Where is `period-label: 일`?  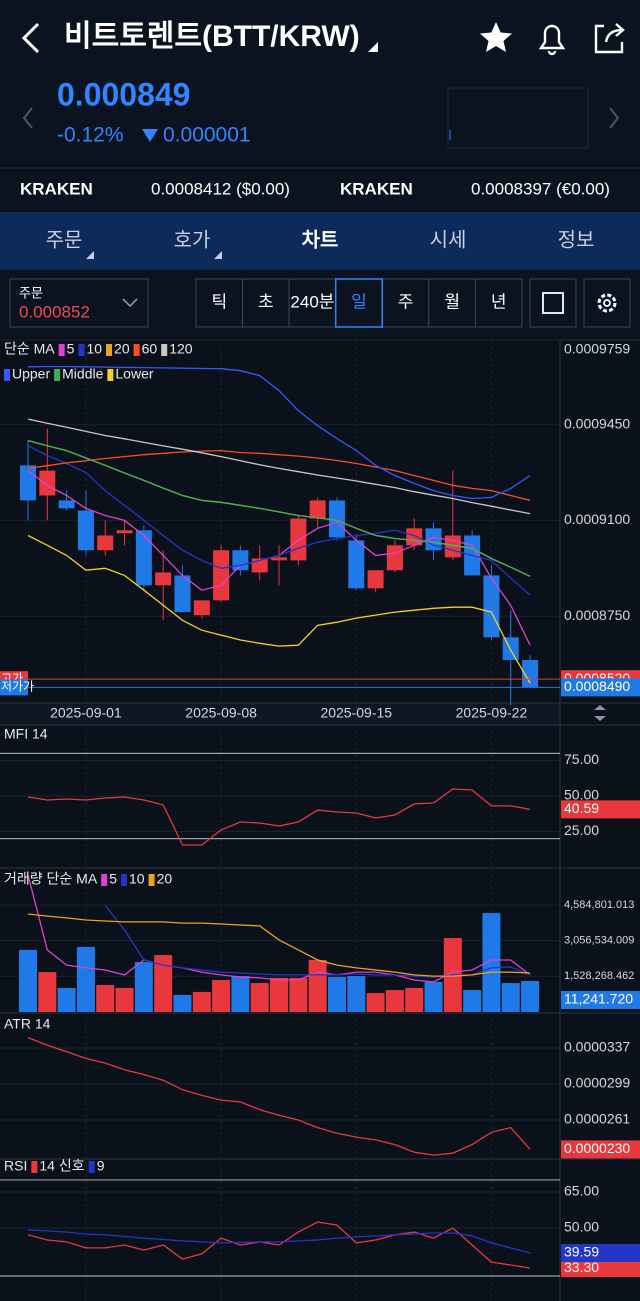 period-label: 일 is located at coordinates (359, 301).